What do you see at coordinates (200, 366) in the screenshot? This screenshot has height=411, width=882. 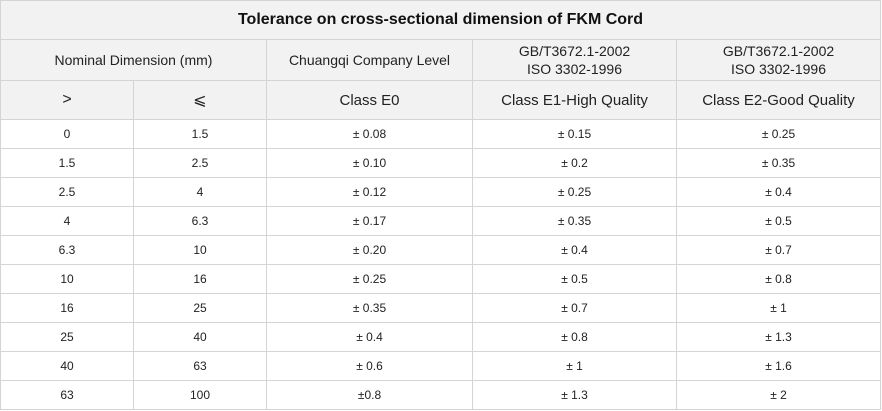 I see `max-dimension-cell: 63` at bounding box center [200, 366].